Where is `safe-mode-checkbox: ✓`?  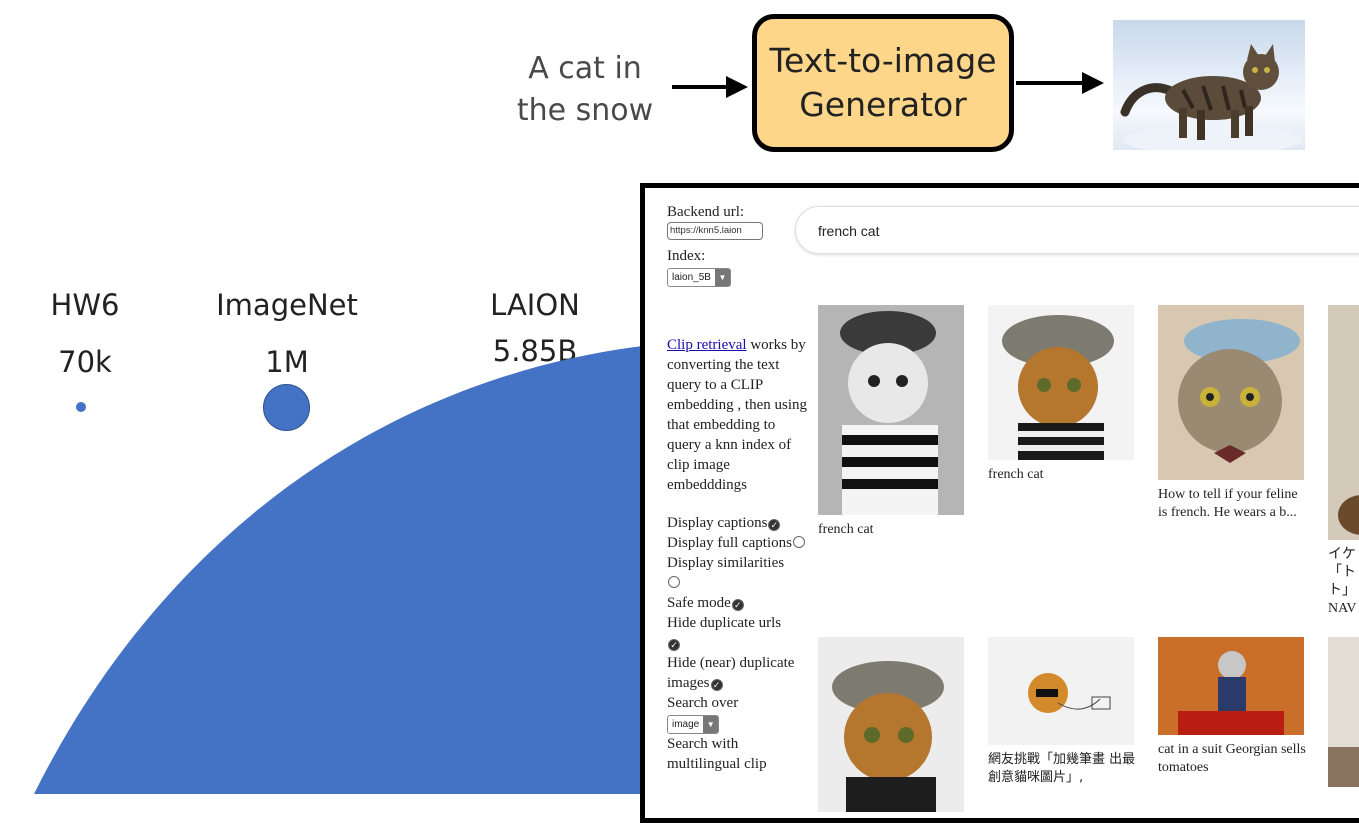
safe-mode-checkbox: ✓ is located at coordinates (737, 605).